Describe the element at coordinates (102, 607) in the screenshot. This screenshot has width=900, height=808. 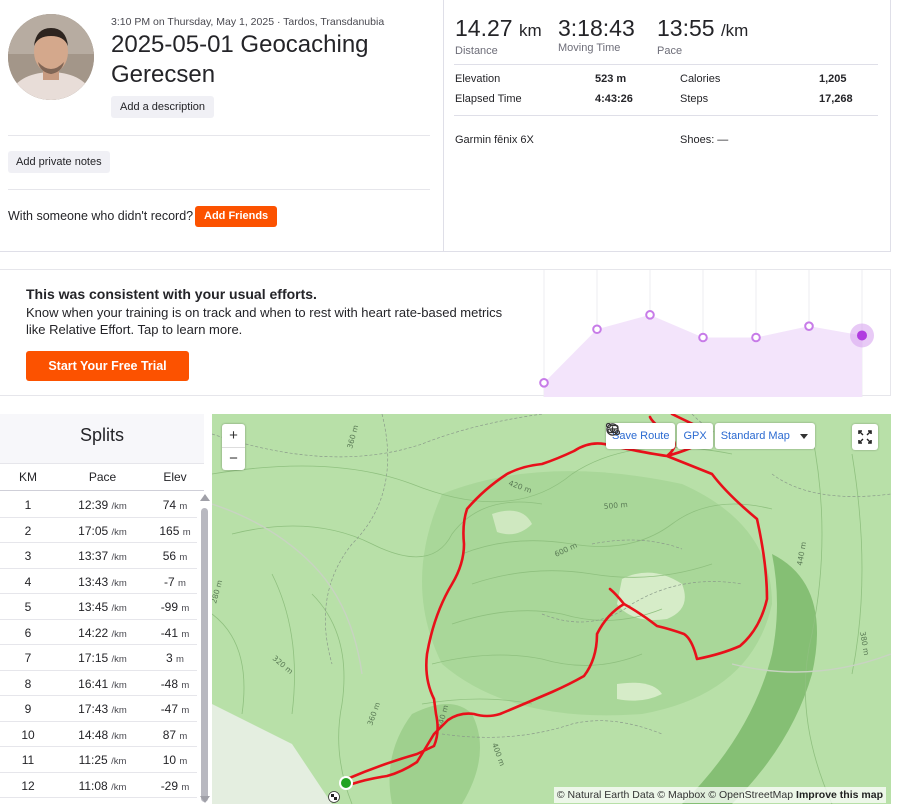
I see `split-pace: 13:45 /km` at that location.